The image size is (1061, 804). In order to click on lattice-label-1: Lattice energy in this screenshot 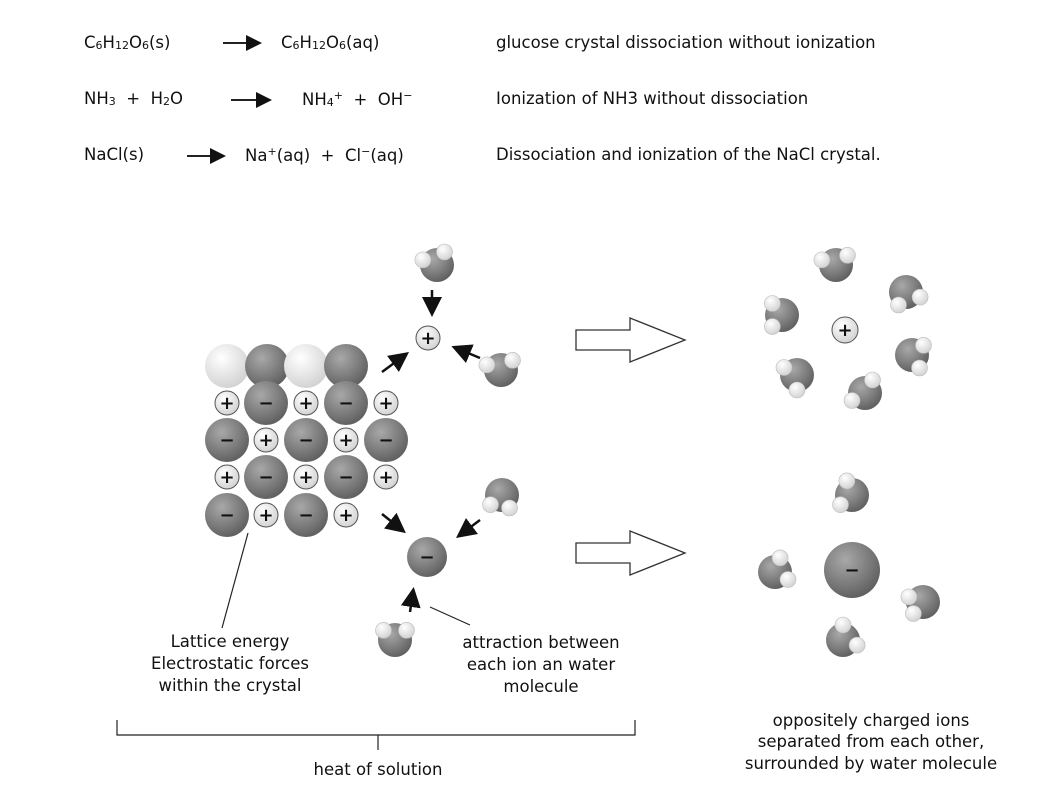, I will do `click(230, 641)`.